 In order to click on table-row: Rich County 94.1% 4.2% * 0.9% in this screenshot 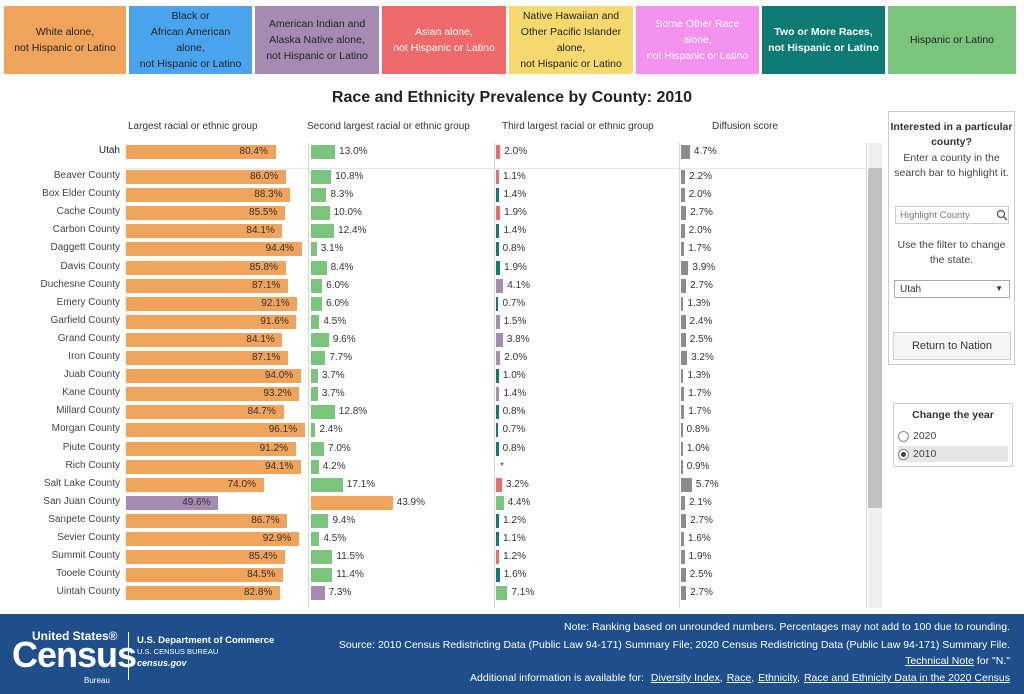, I will do `click(435, 467)`.